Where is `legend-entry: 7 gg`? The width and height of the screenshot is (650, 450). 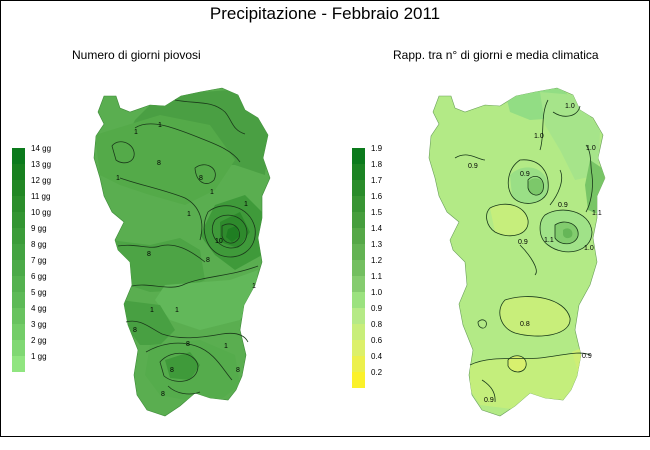
legend-entry: 7 gg is located at coordinates (52, 266).